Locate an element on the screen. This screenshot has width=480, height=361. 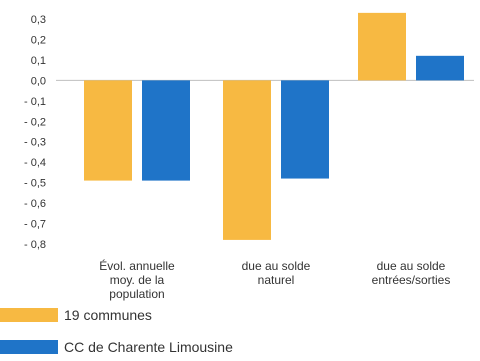
legend-item-cc-charente-limousine: CC de Charente Limousine is located at coordinates (116, 347).